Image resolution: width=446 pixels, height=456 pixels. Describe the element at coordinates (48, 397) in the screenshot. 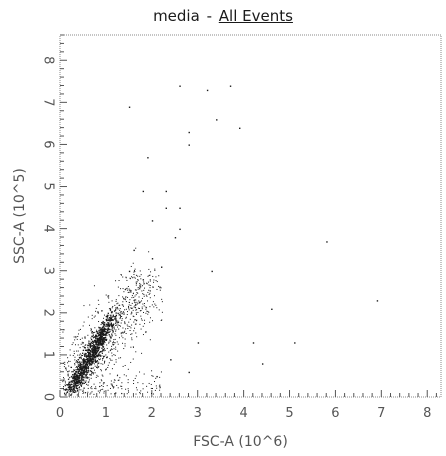

I see `y-tick-label: 0` at that location.